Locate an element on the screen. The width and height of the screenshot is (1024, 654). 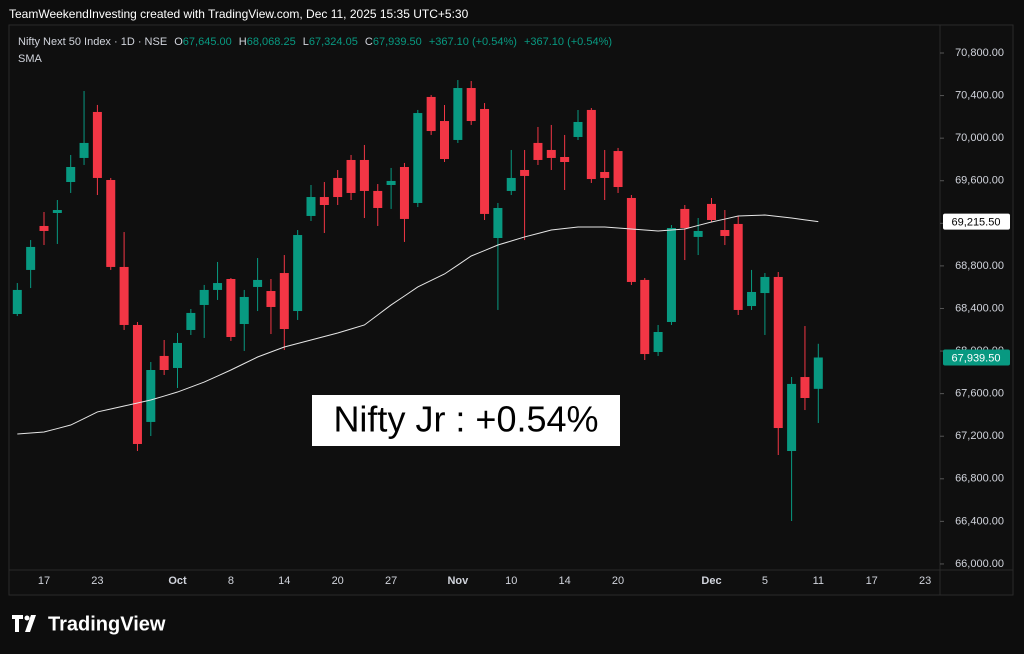
ohlc-key: H is located at coordinates (242, 42).